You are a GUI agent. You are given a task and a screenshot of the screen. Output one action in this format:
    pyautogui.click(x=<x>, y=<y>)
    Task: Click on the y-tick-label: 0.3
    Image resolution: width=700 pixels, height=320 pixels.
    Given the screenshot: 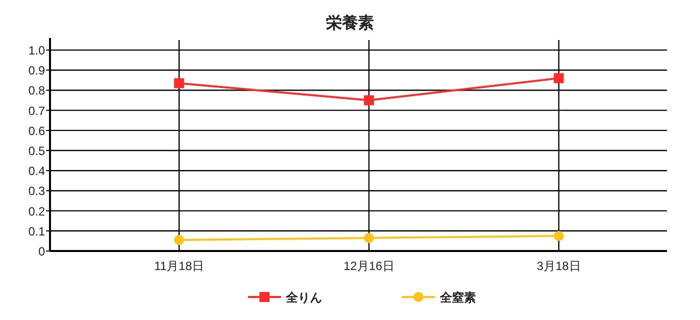 What is the action you would take?
    pyautogui.click(x=37, y=191)
    